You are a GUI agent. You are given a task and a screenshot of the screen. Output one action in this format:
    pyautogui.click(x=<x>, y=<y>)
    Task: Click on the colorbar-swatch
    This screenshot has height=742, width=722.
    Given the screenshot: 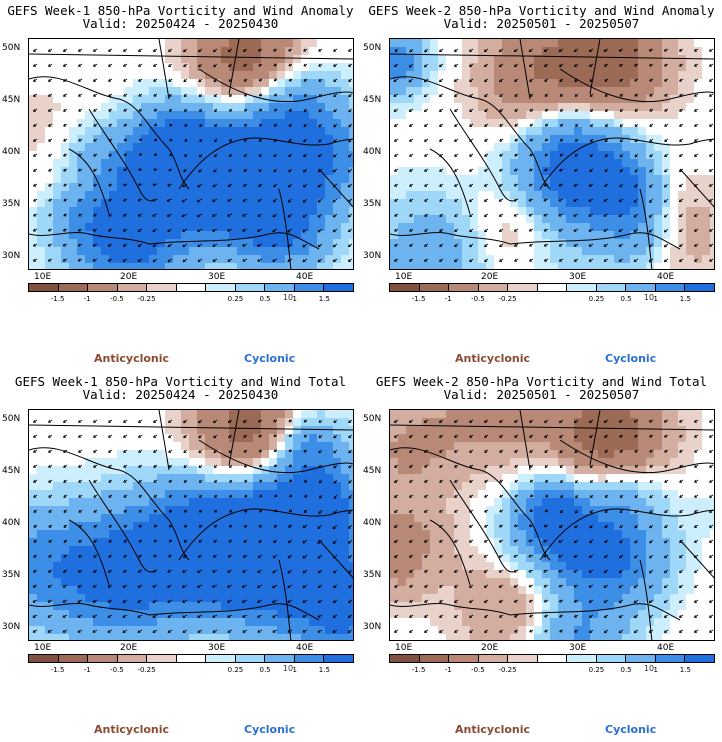 What is the action you would take?
    pyautogui.click(x=434, y=287)
    